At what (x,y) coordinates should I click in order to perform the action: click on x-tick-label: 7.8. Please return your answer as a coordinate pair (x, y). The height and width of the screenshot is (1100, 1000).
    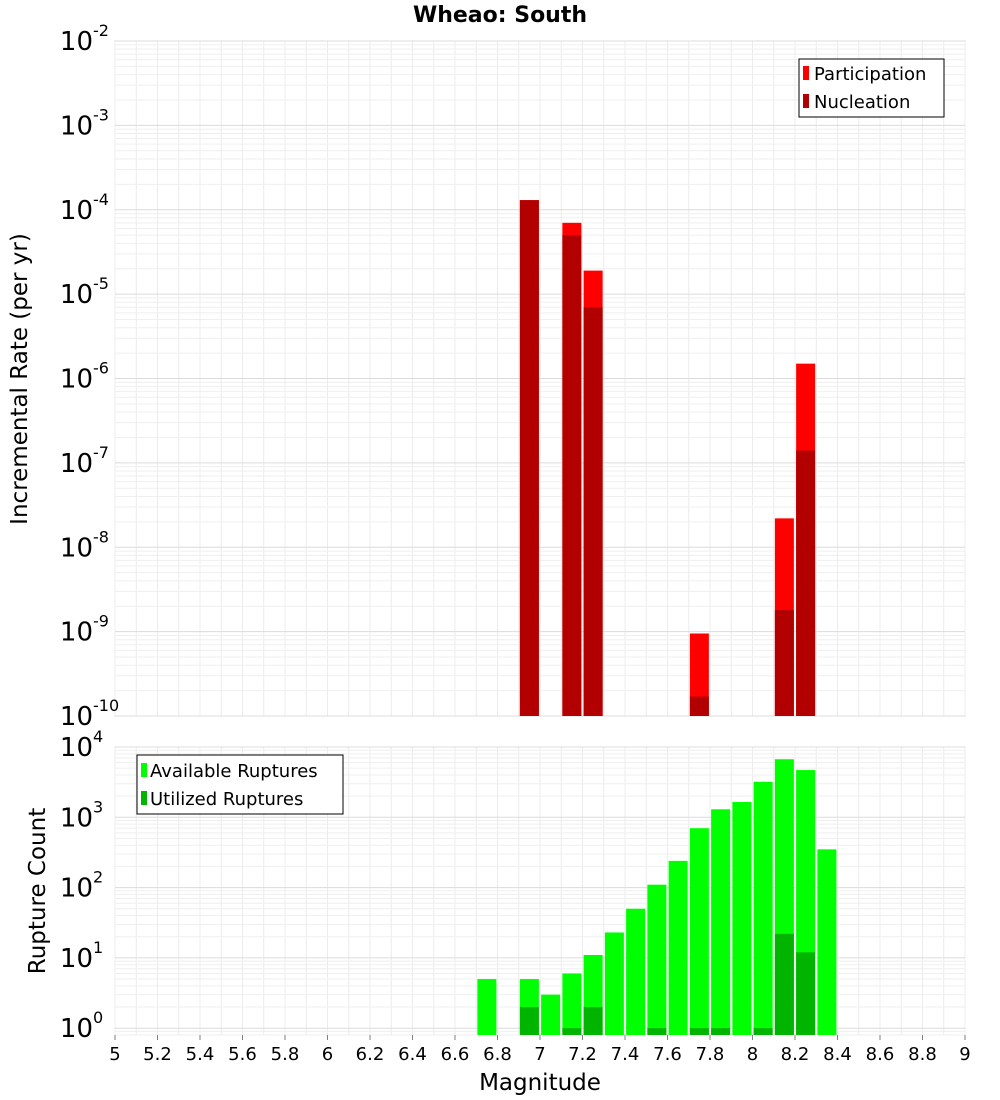
    Looking at the image, I should click on (710, 1054).